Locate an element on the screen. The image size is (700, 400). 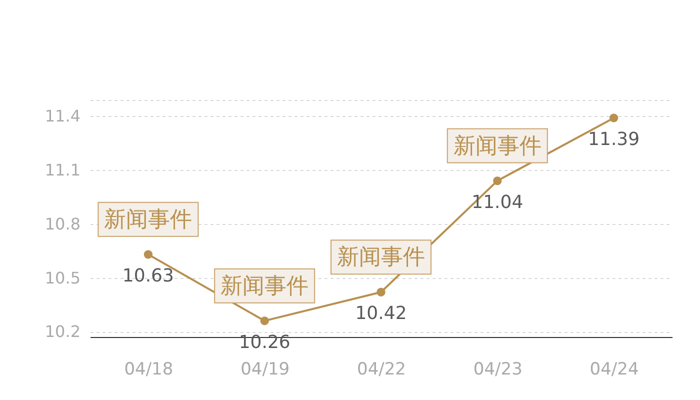
y-tick-label: 10.5 is located at coordinates (62, 278).